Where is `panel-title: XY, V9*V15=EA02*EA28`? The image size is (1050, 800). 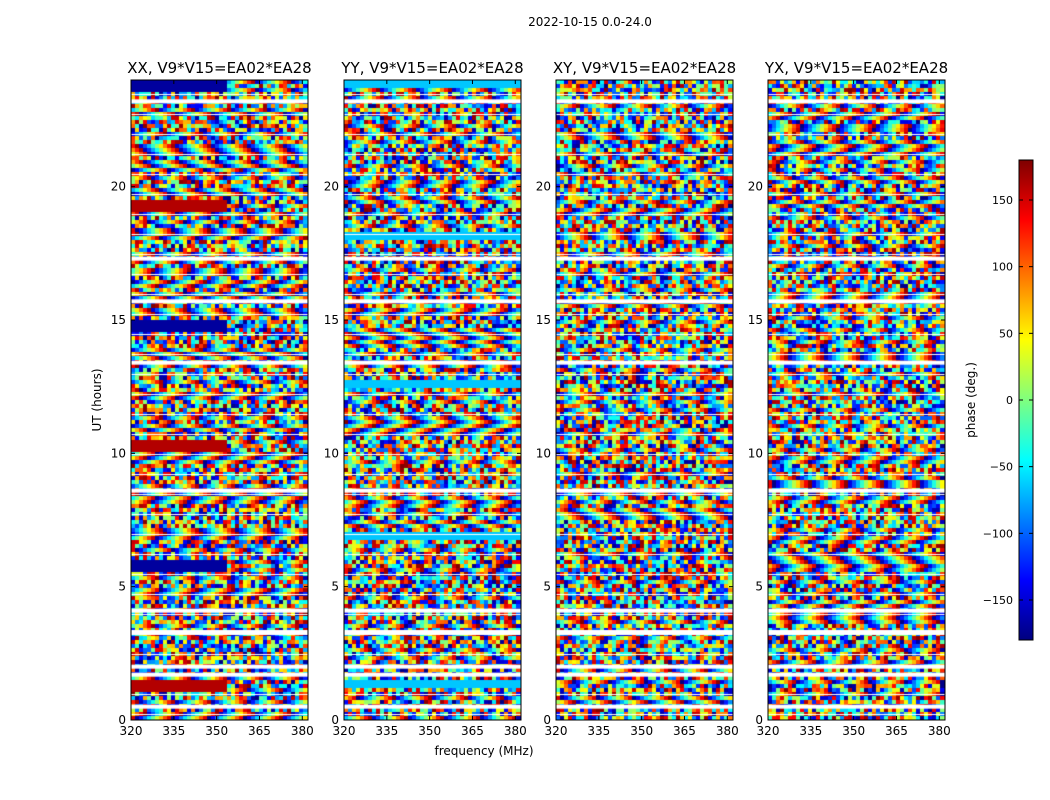 panel-title: XY, V9*V15=EA02*EA28 is located at coordinates (644, 68).